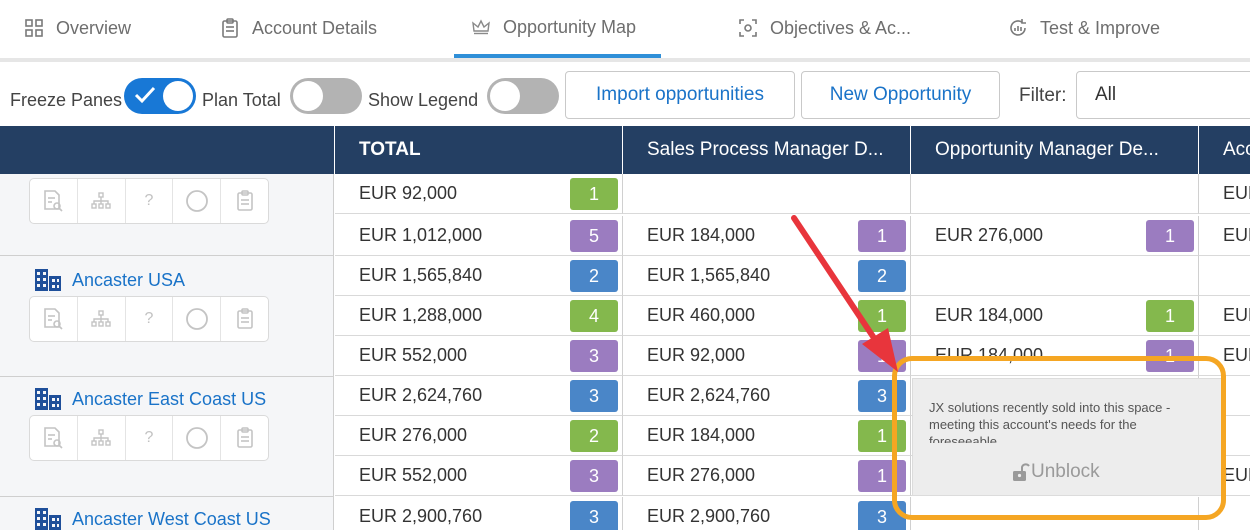  I want to click on toggle-knob, so click(505, 96).